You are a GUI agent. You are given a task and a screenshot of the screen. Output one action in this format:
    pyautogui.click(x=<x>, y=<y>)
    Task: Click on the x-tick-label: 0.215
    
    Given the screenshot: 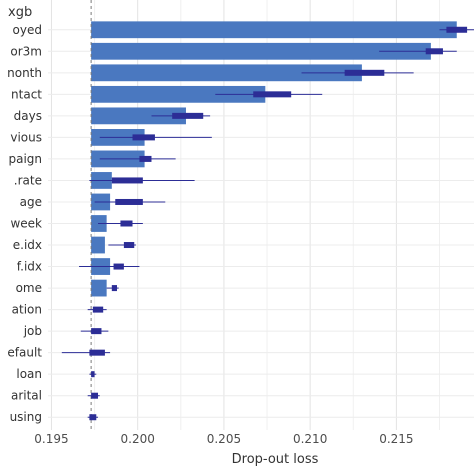 What is the action you would take?
    pyautogui.click(x=396, y=439)
    